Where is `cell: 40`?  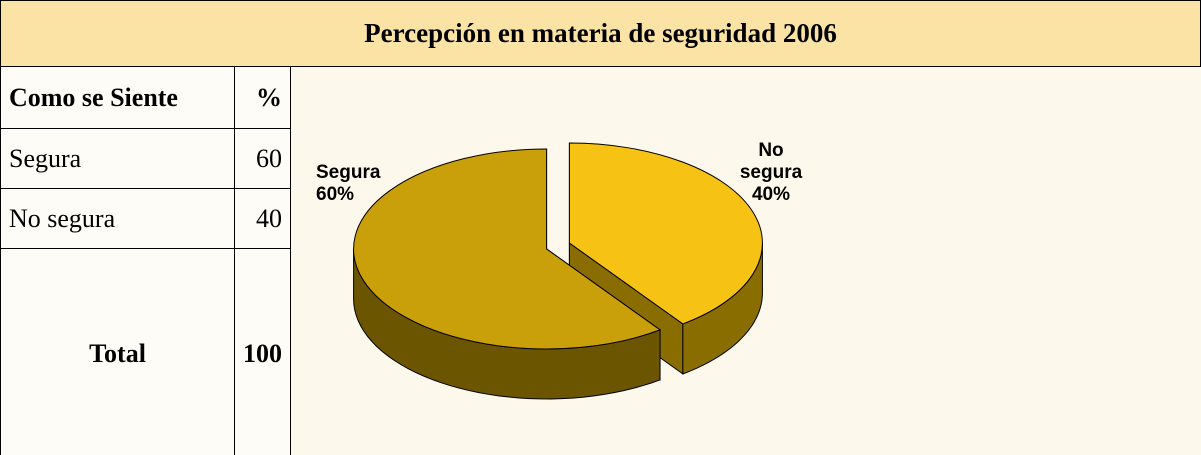
cell: 40 is located at coordinates (262, 218).